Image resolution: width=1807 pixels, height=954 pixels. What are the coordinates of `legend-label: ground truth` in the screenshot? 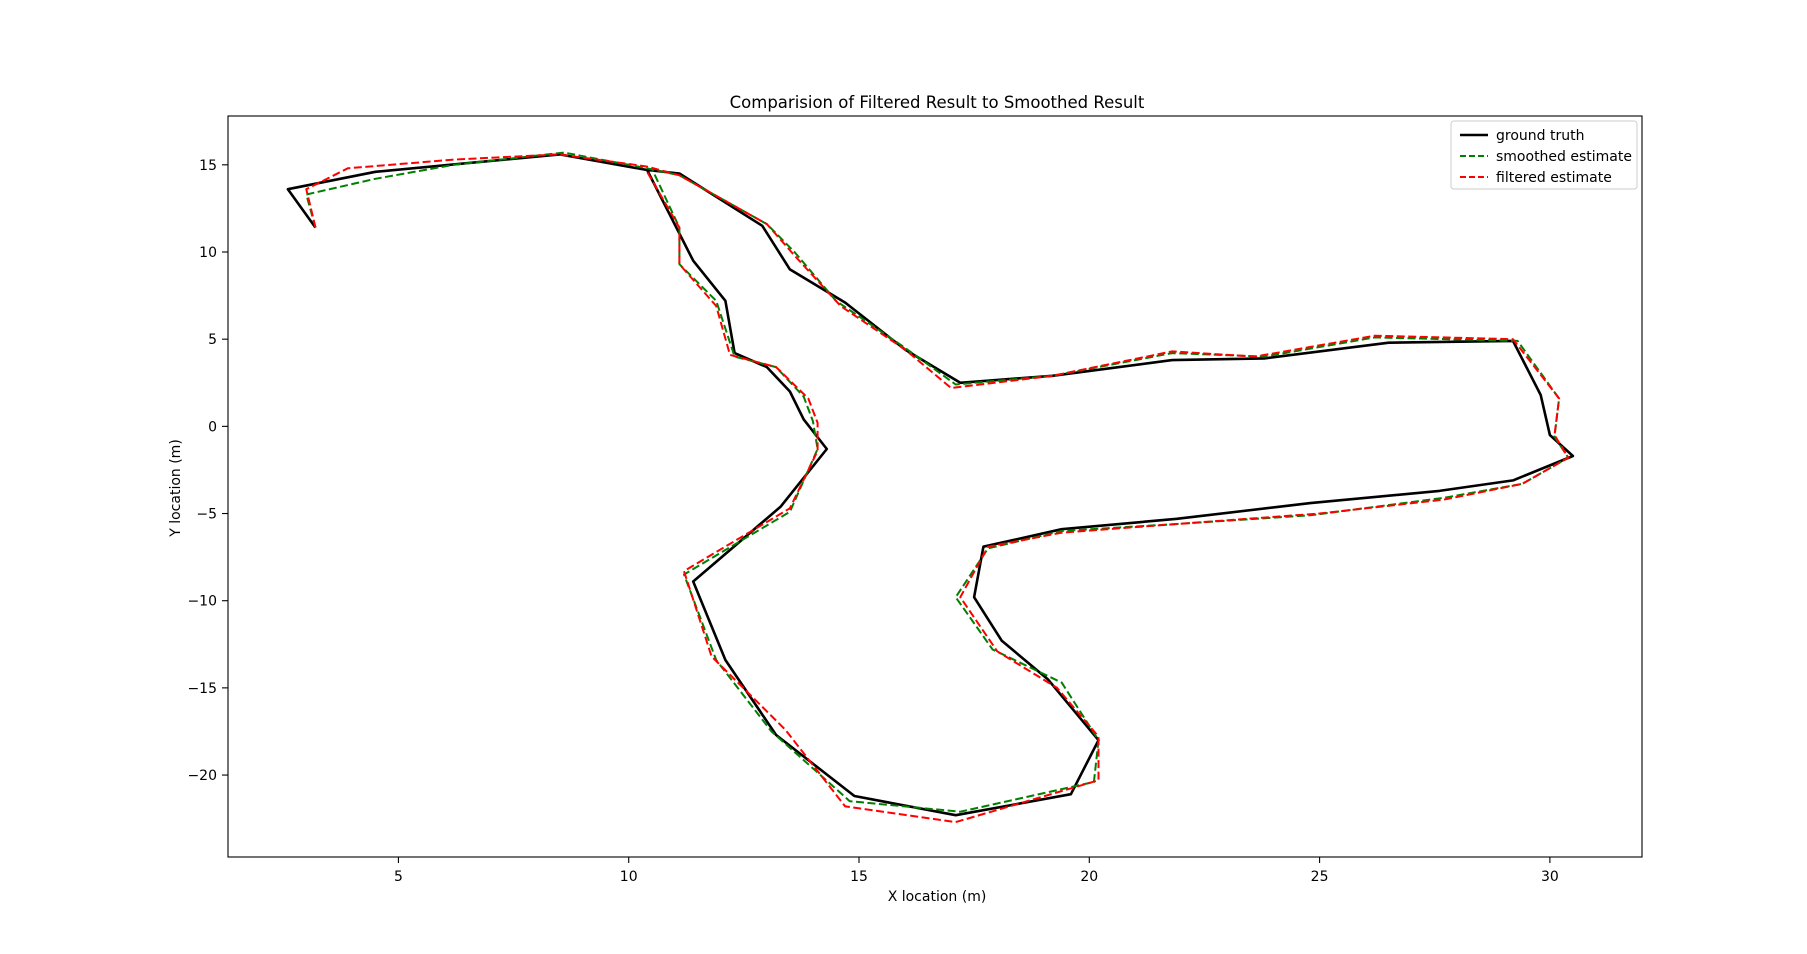 It's located at (1540, 136).